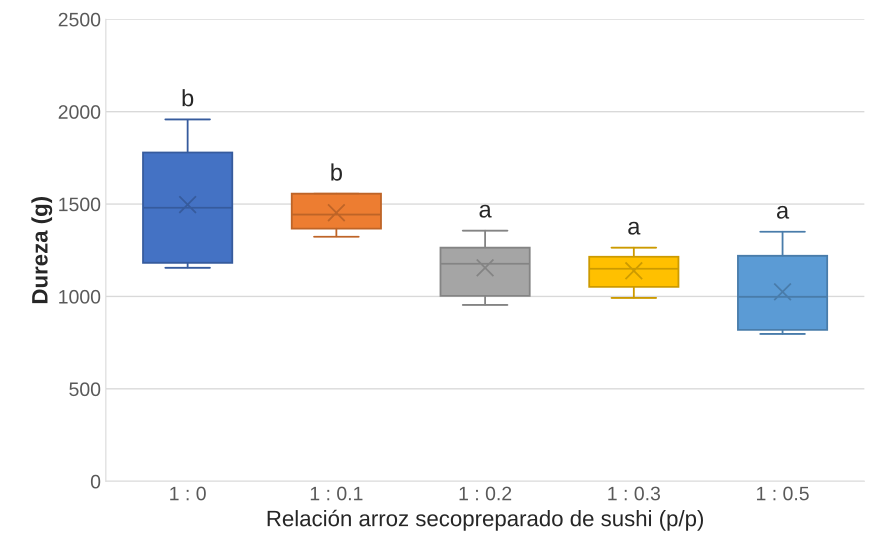 The width and height of the screenshot is (882, 550). Describe the element at coordinates (634, 493) in the screenshot. I see `x-tick-label: 1 : 0.3` at that location.